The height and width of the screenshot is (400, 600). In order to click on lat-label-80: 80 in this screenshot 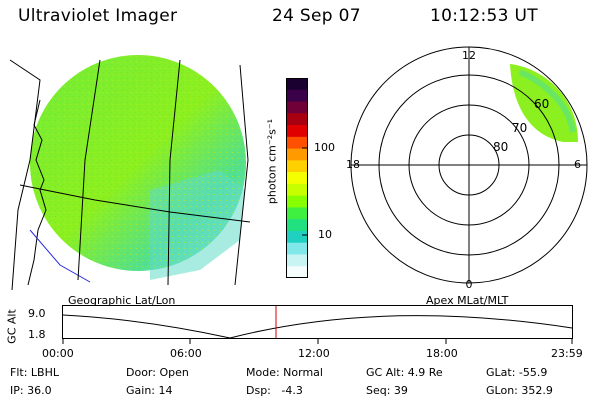, I will do `click(500, 147)`.